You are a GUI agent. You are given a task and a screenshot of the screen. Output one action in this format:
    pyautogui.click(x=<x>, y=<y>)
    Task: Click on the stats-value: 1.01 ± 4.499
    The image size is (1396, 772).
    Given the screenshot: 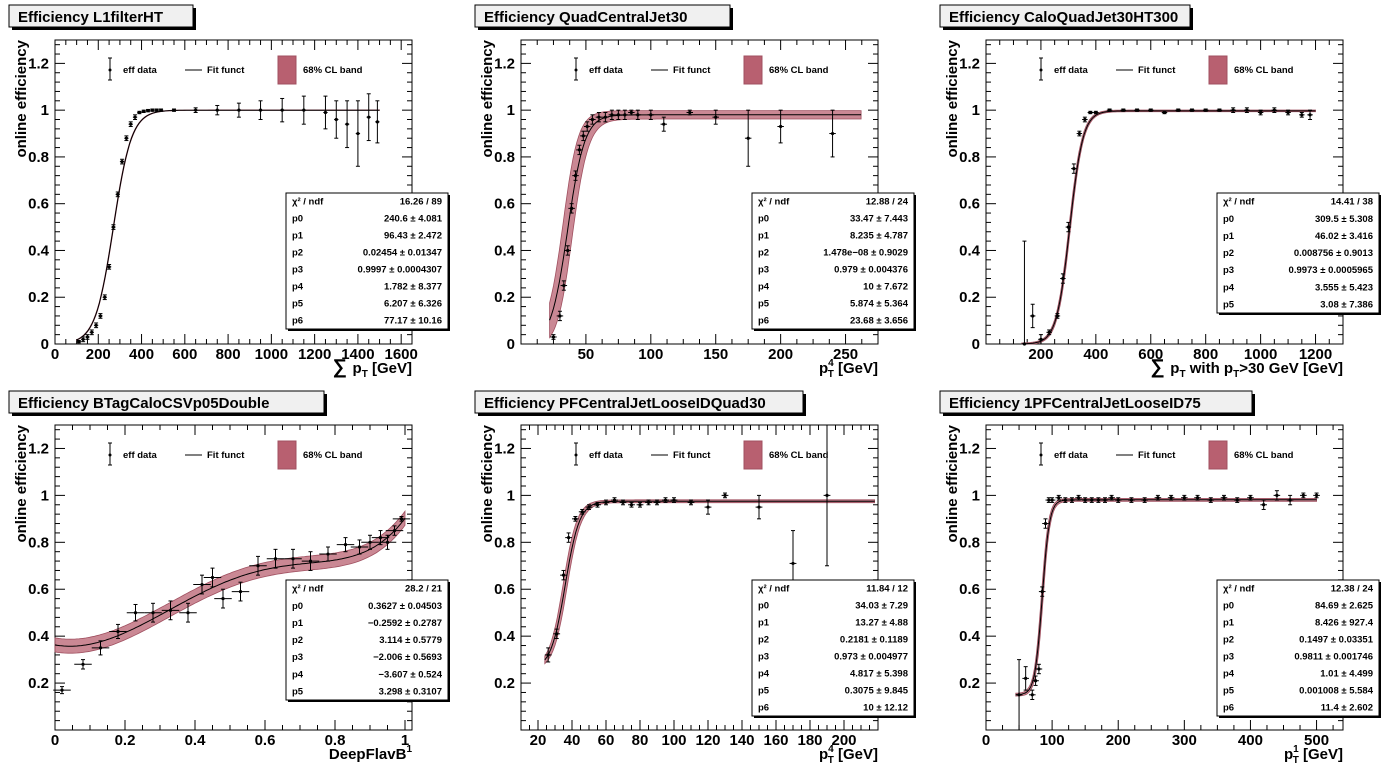 What is the action you would take?
    pyautogui.click(x=1346, y=674)
    